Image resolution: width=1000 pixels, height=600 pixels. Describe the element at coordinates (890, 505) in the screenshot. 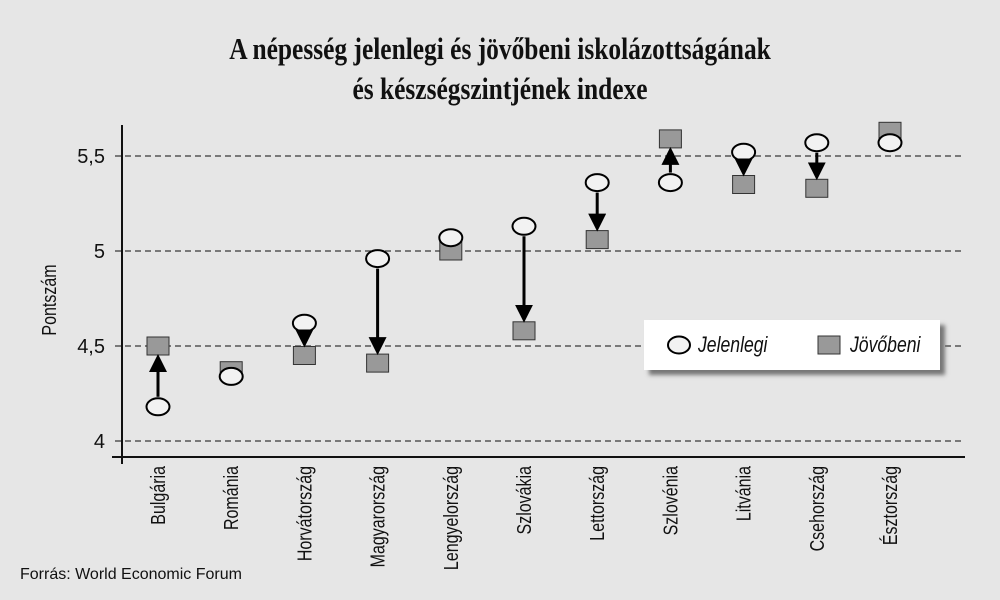

I see `x-tick-label: Észtország` at that location.